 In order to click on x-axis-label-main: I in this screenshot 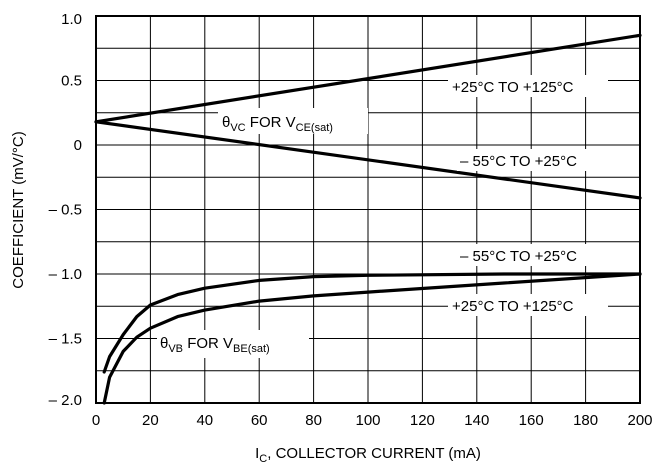, I will do `click(257, 453)`.